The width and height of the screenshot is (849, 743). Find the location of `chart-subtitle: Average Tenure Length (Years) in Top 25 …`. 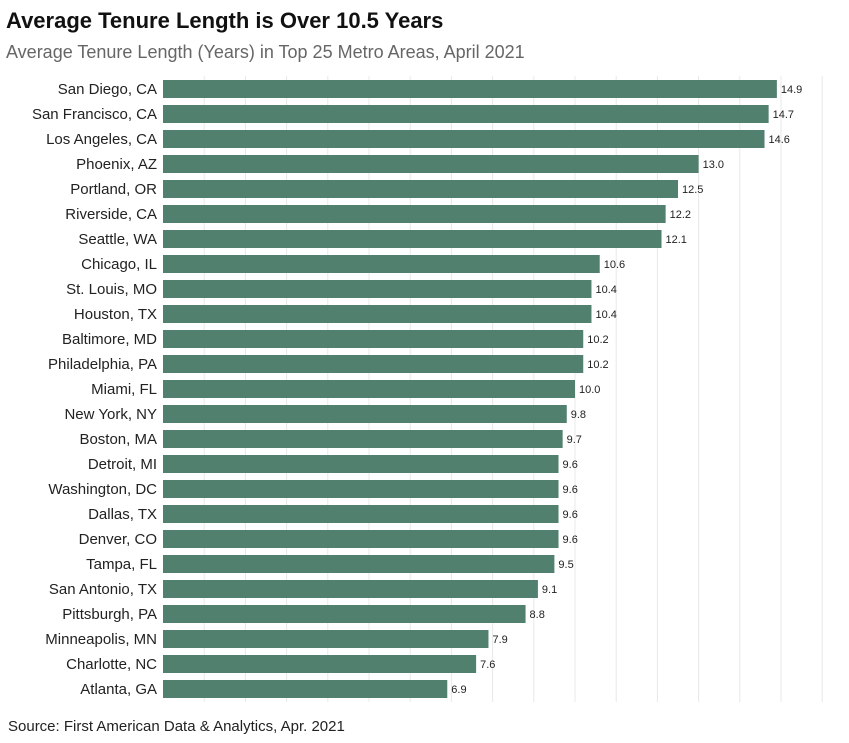

chart-subtitle: Average Tenure Length (Years) in Top 25 … is located at coordinates (265, 52).